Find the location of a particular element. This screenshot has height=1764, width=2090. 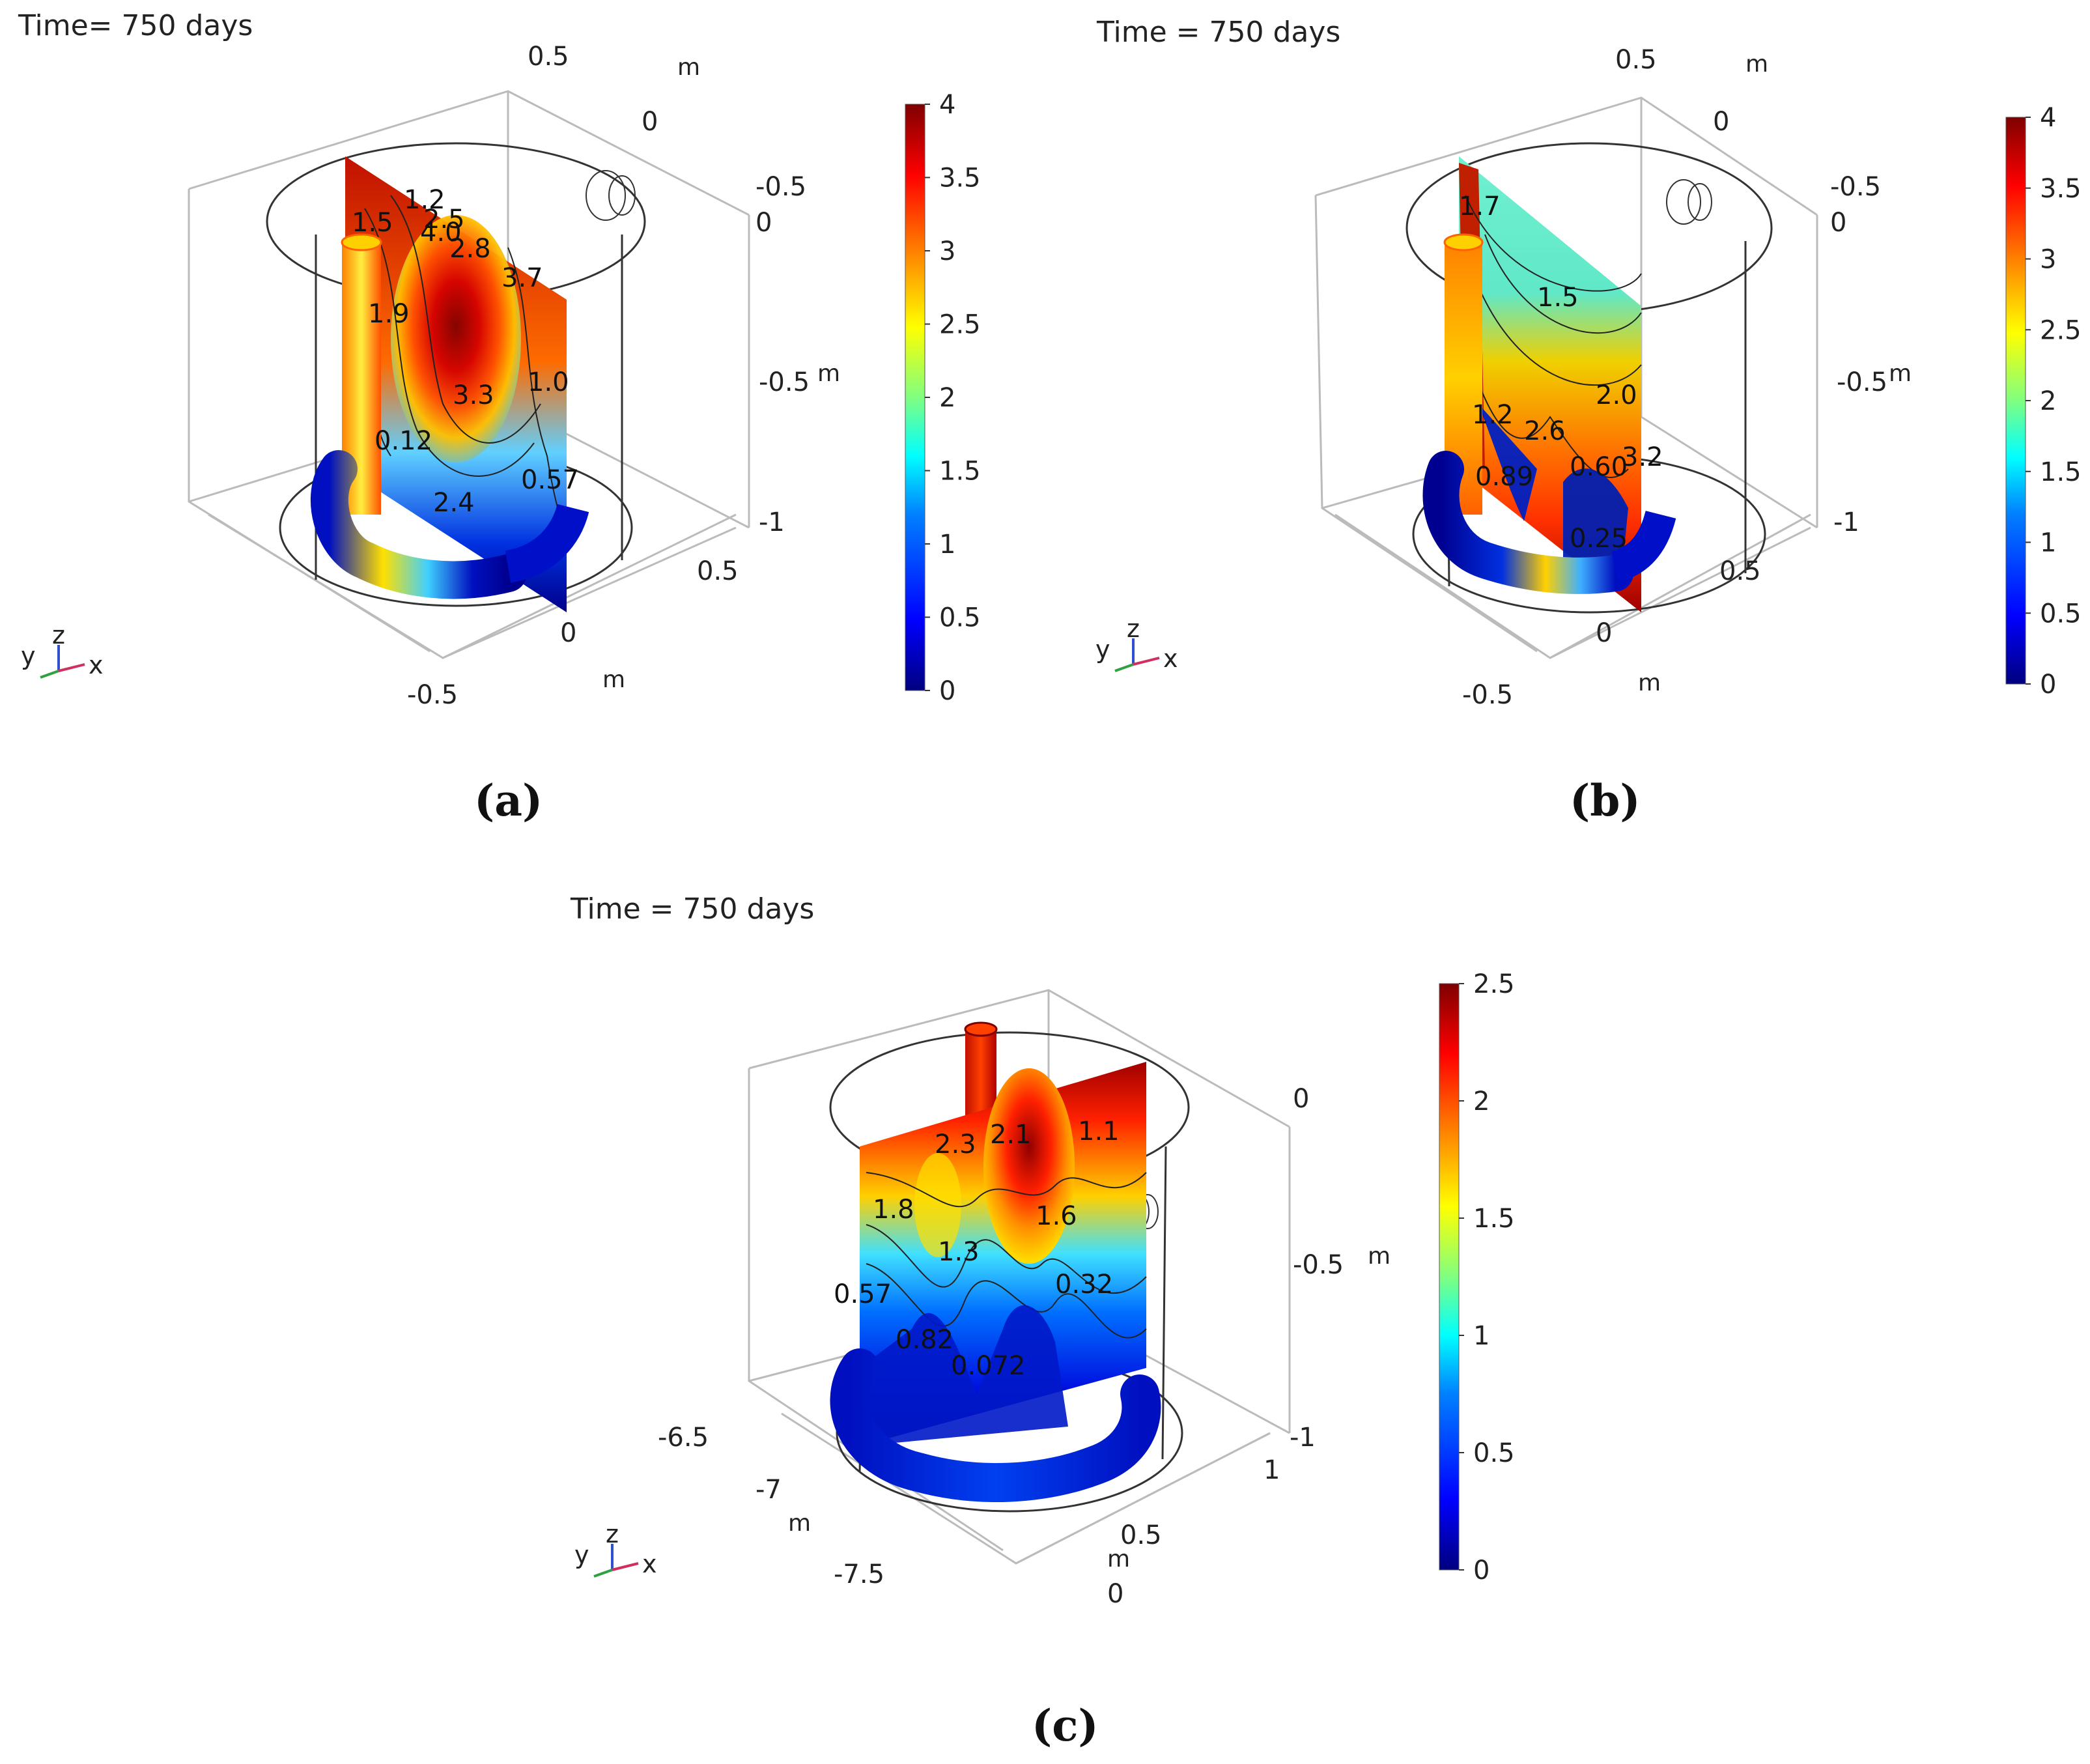

caption: (b) is located at coordinates (1606, 800).